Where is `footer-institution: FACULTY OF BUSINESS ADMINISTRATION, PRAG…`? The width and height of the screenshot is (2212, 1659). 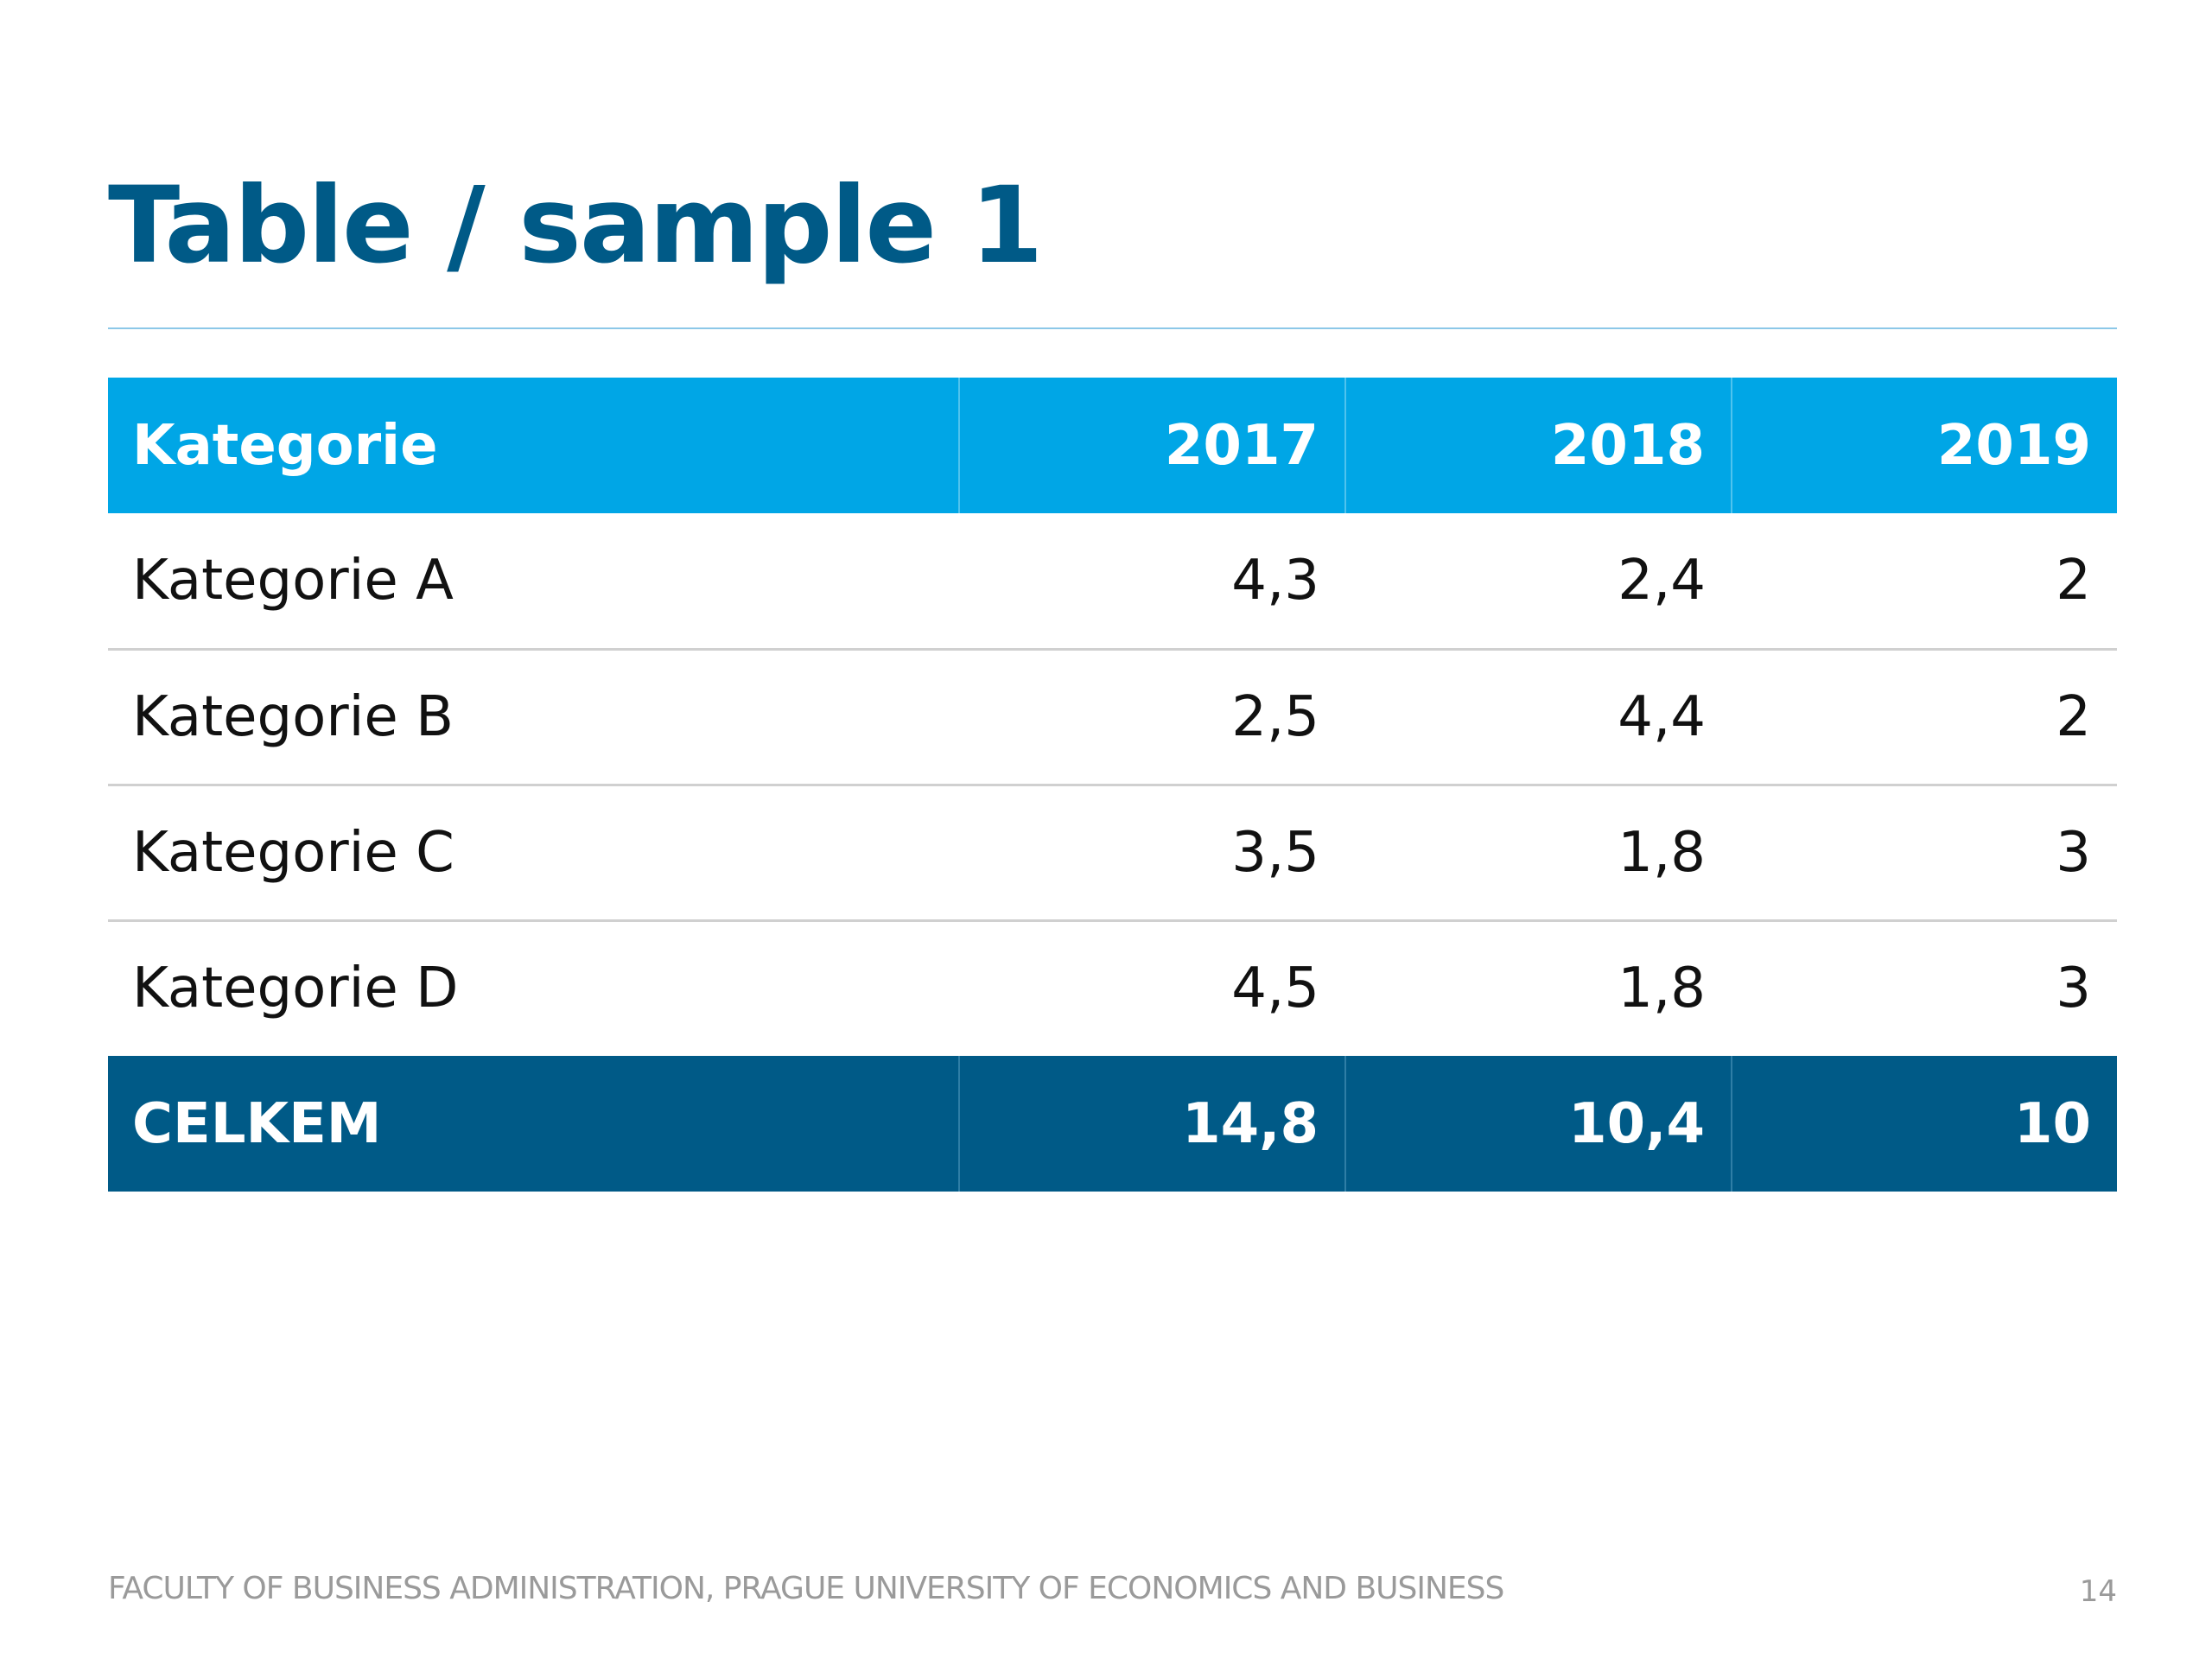 footer-institution: FACULTY OF BUSINESS ADMINISTRATION, PRAG… is located at coordinates (806, 1588).